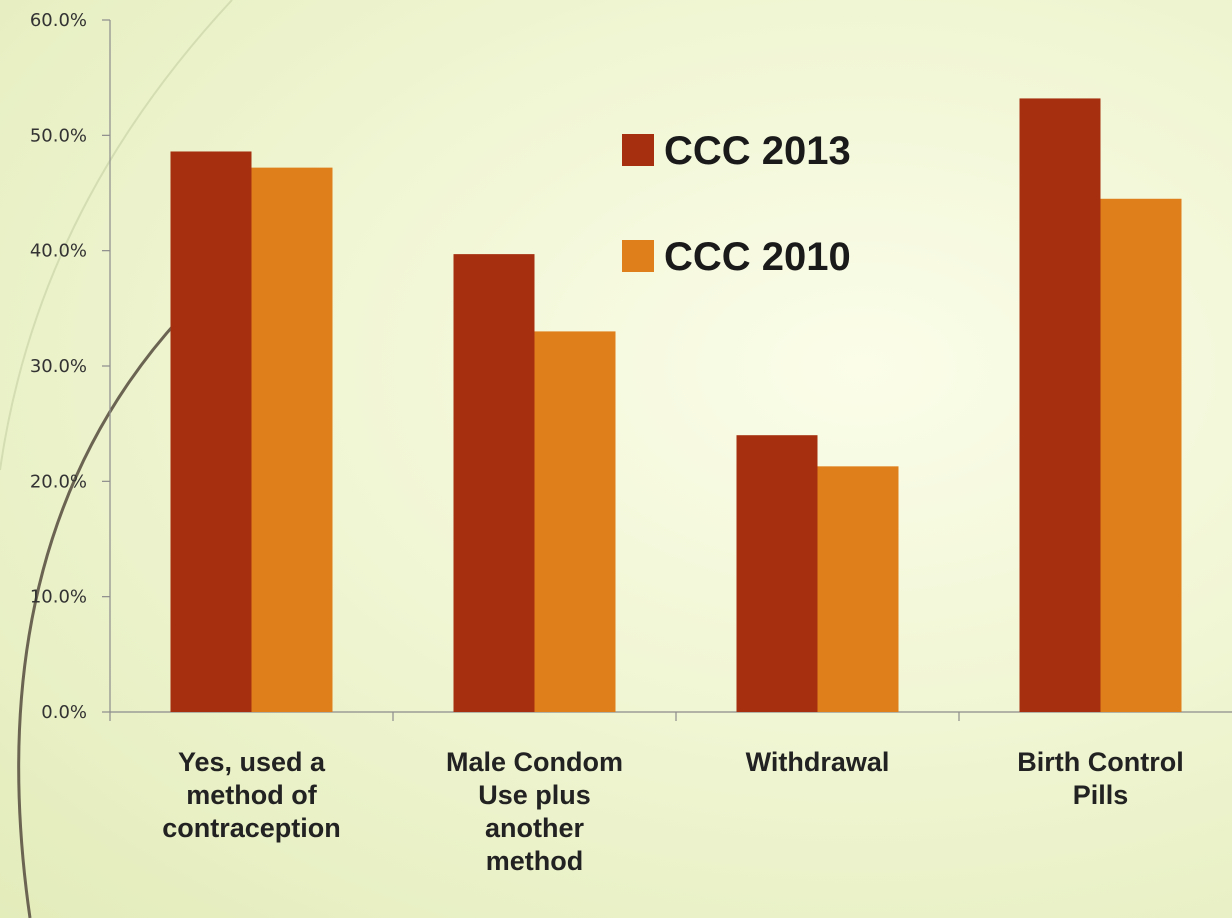 The width and height of the screenshot is (1232, 918). Describe the element at coordinates (1100, 778) in the screenshot. I see `category-label: Birth Control Pills` at that location.